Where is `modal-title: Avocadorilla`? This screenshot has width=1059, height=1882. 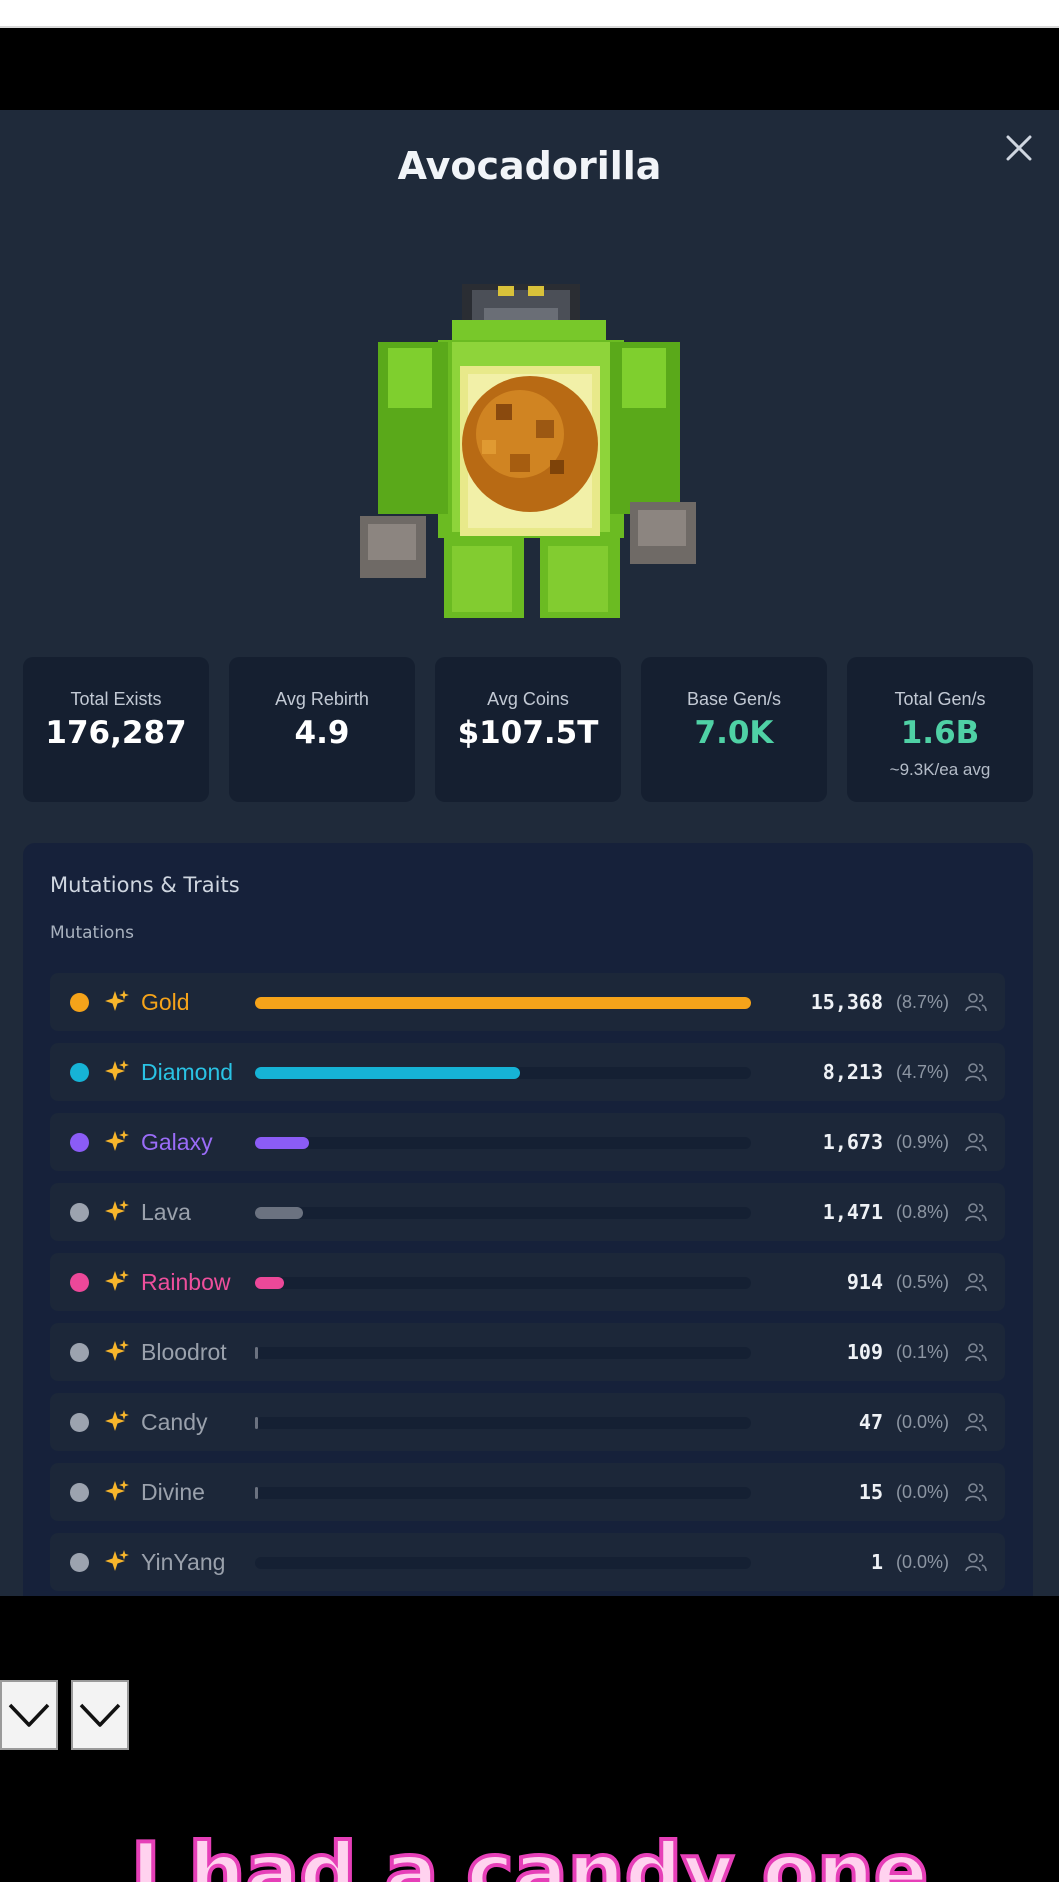 modal-title: Avocadorilla is located at coordinates (529, 166).